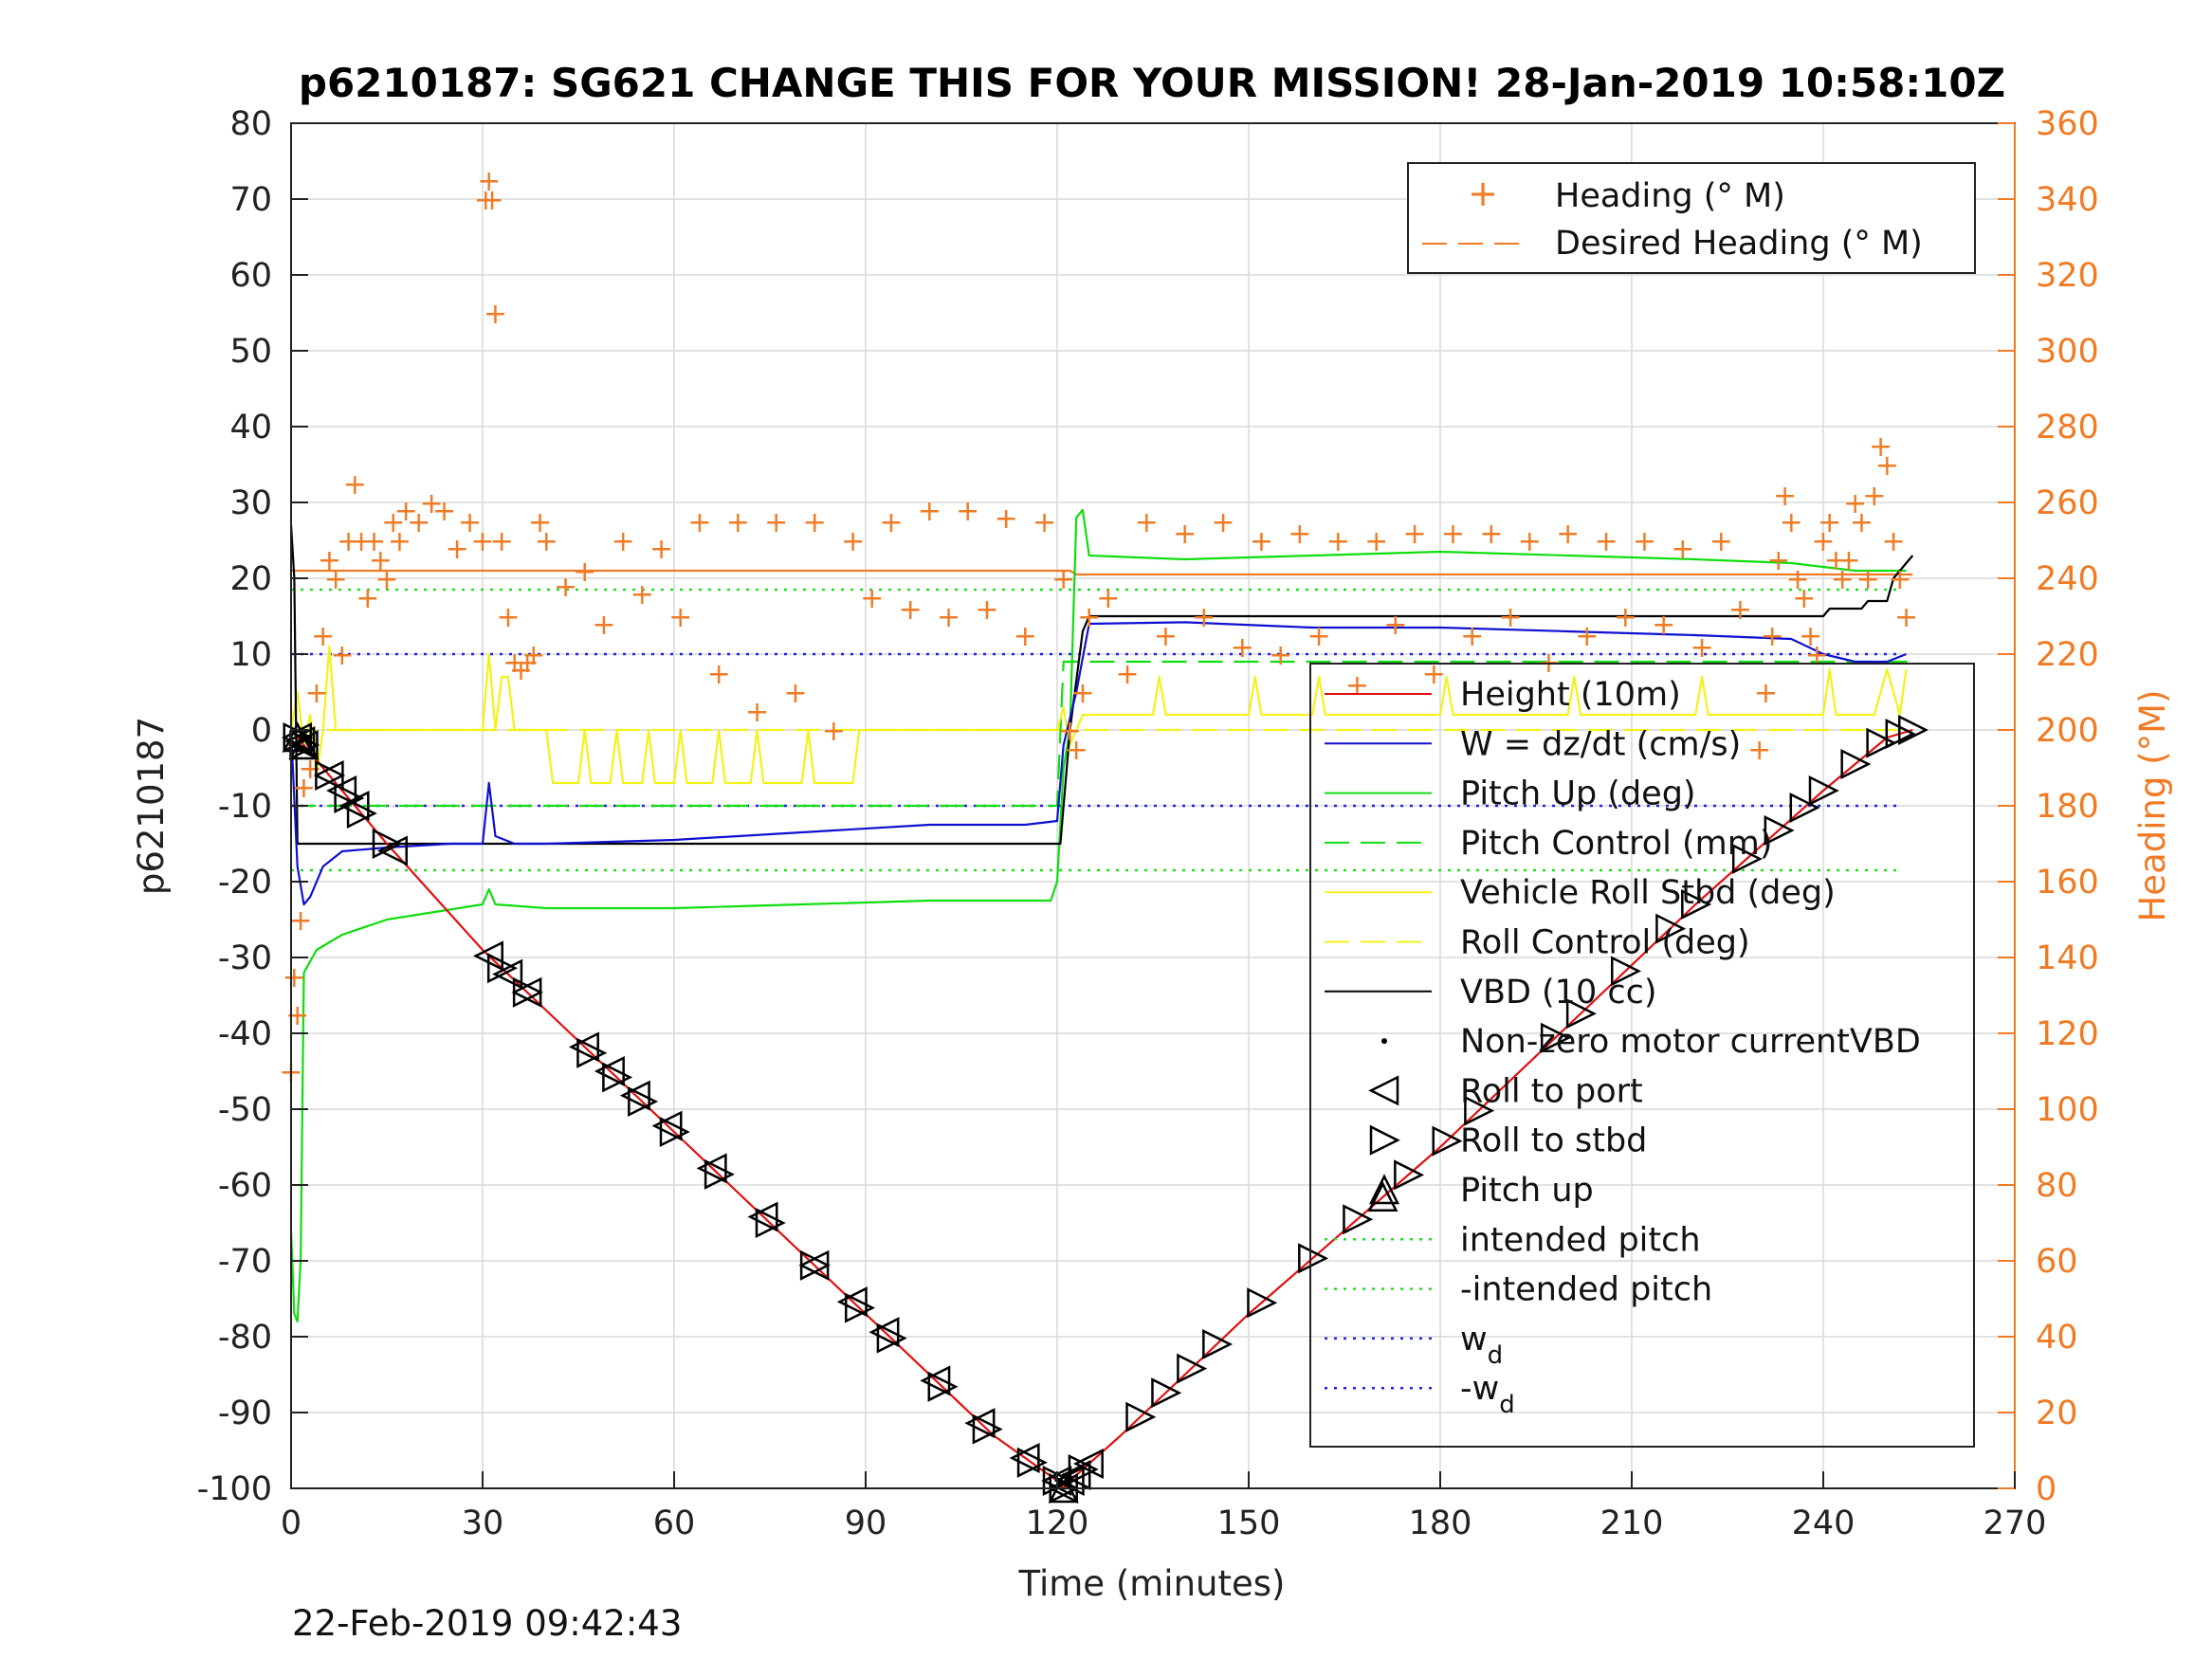  I want to click on heading-legend-box, so click(1691, 218).